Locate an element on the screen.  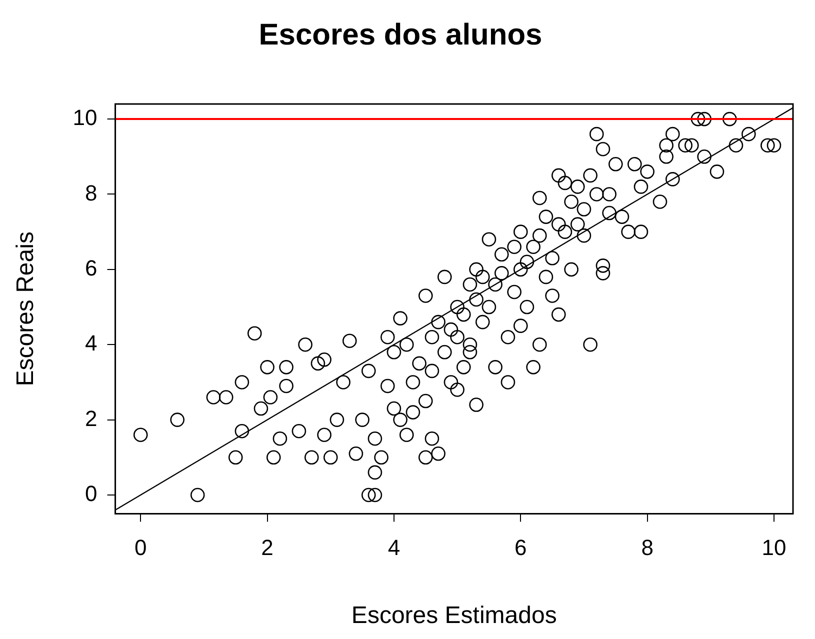
x-tick-label: 4 is located at coordinates (394, 547).